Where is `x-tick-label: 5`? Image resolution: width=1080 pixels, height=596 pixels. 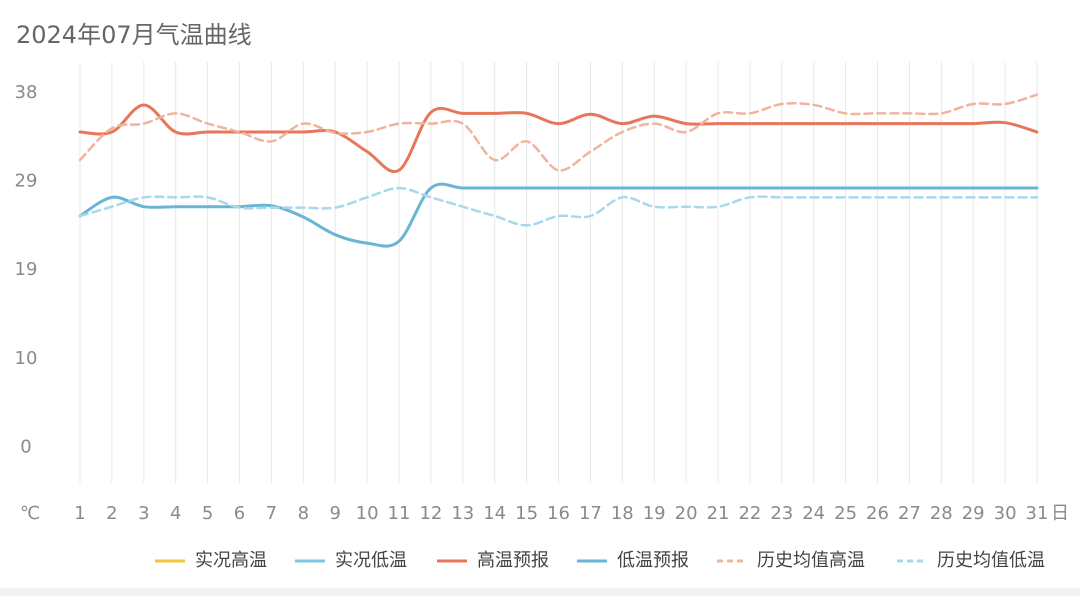 x-tick-label: 5 is located at coordinates (207, 513).